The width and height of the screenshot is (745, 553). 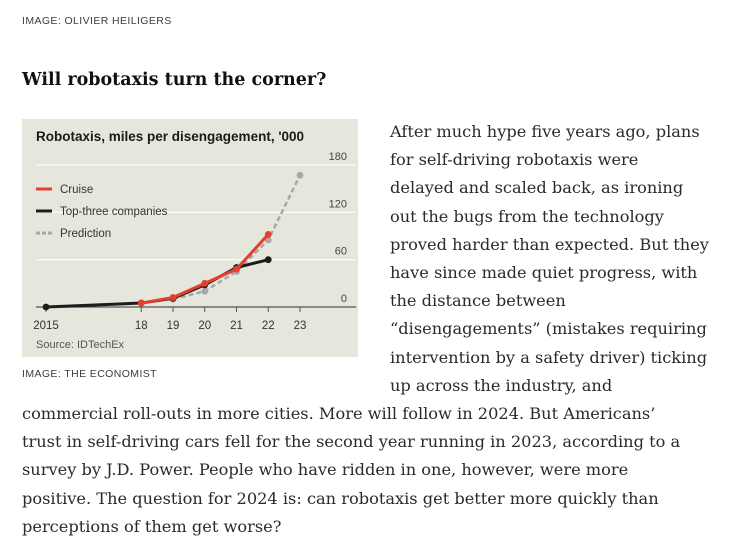 I want to click on image-credit-top: IMAGE: OLIVIER HEILIGERS, so click(x=97, y=21).